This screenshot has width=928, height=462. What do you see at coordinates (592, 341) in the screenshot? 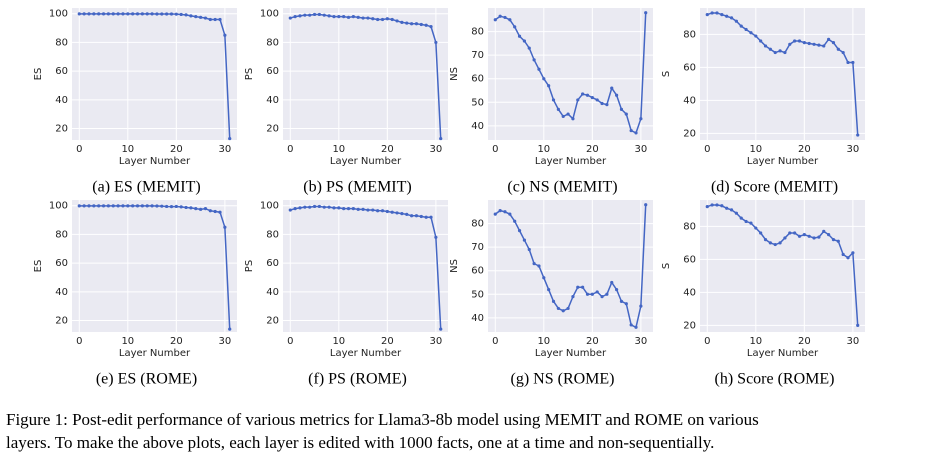
I see `x-tick-label: 20` at bounding box center [592, 341].